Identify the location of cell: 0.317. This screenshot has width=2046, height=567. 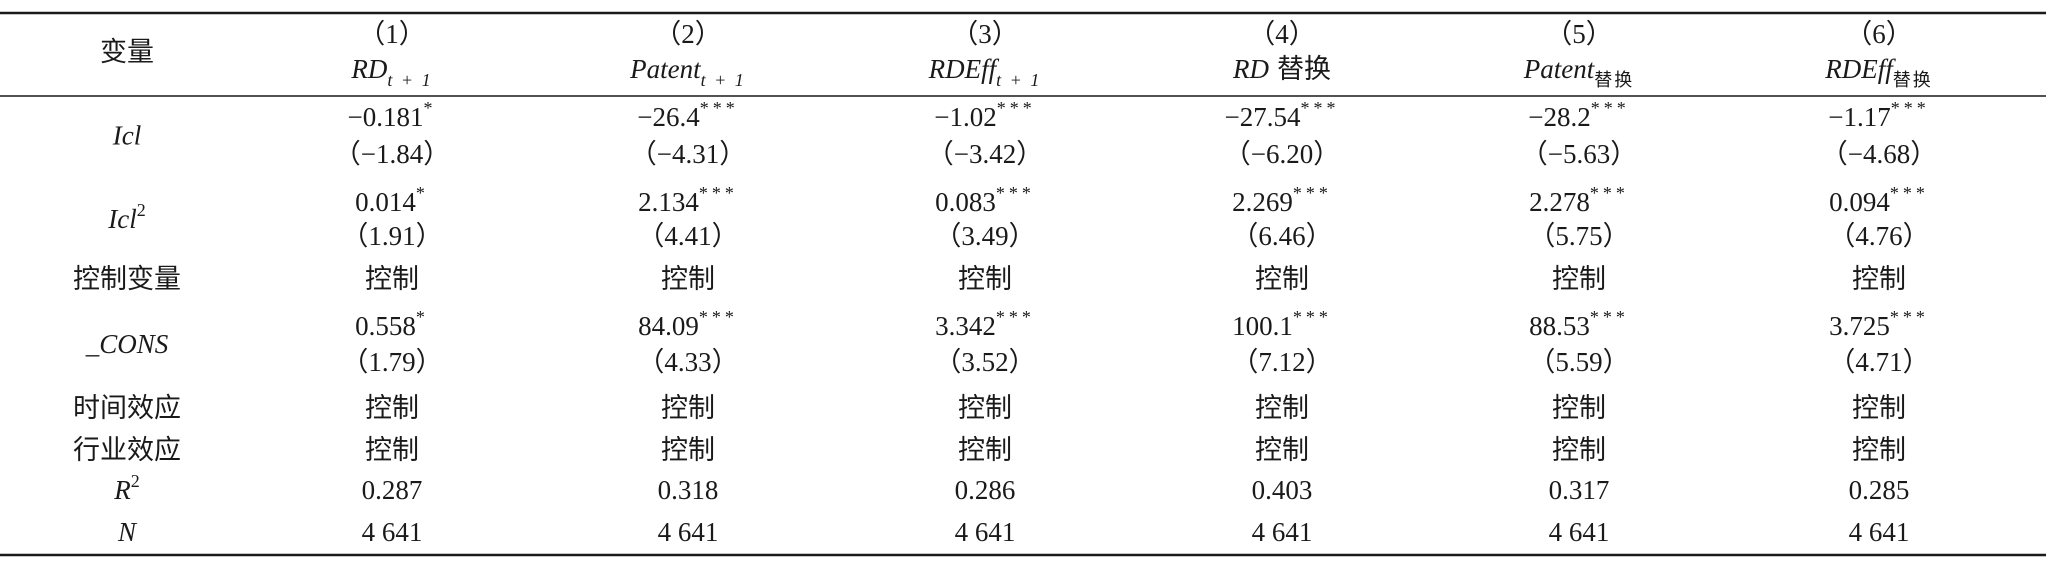
(1579, 490).